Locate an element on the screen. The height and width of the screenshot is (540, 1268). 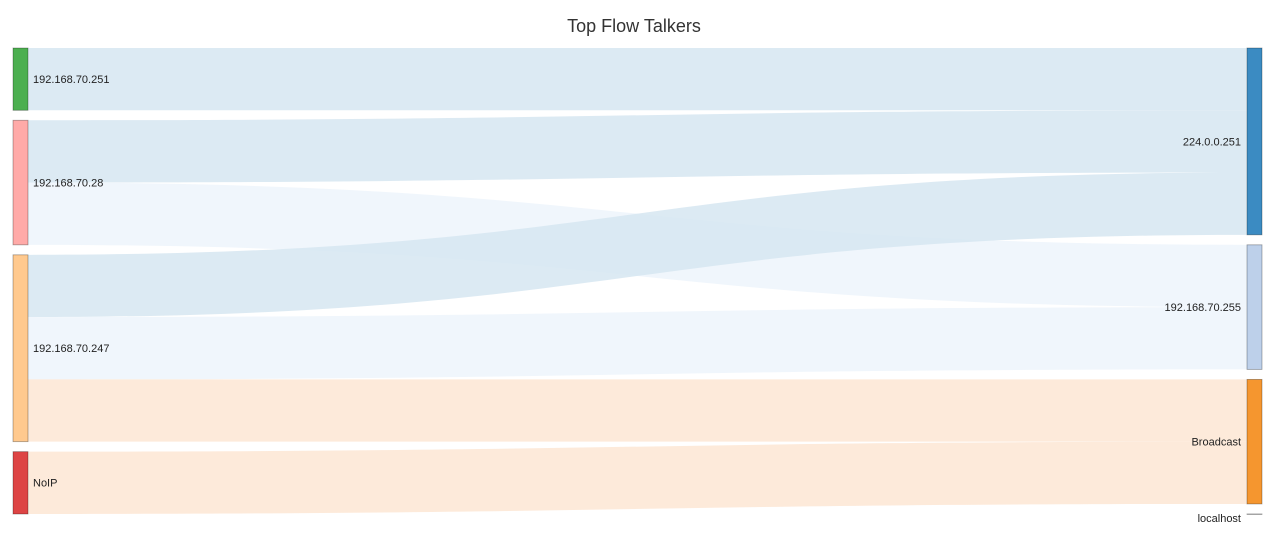
node-localhost is located at coordinates (1254, 514).